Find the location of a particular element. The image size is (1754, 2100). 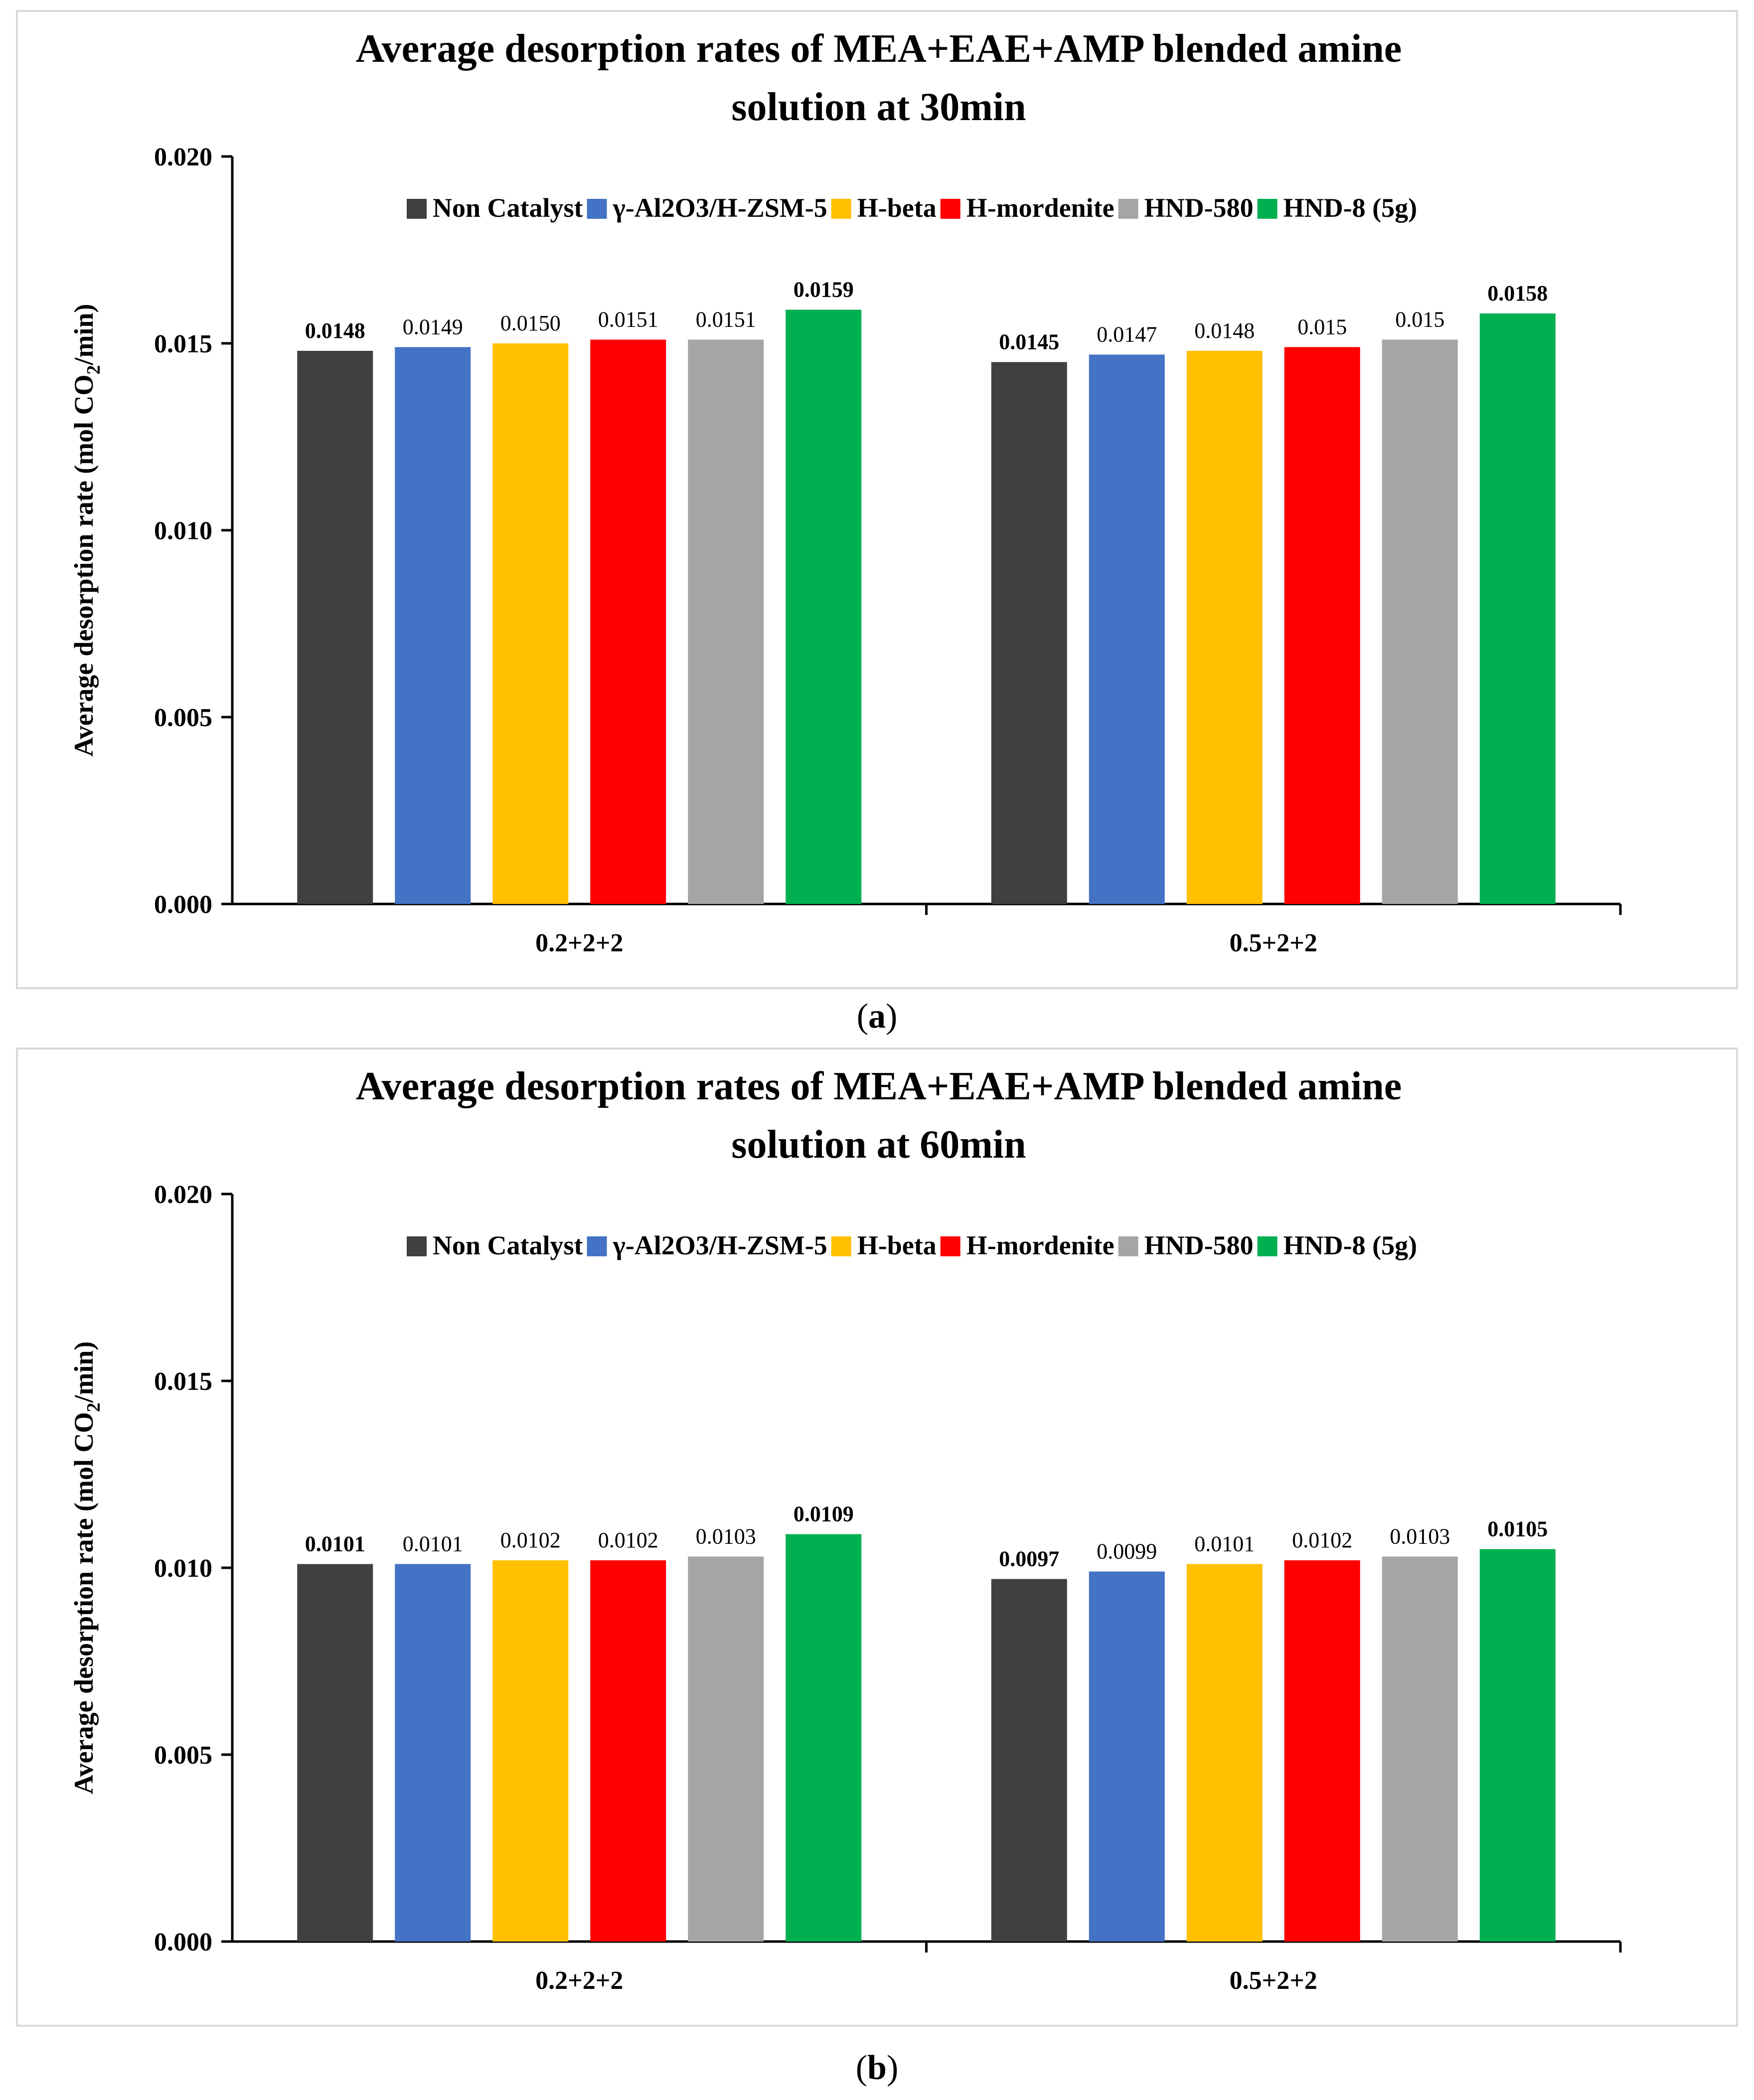

caption-a: (a) is located at coordinates (877, 1017).